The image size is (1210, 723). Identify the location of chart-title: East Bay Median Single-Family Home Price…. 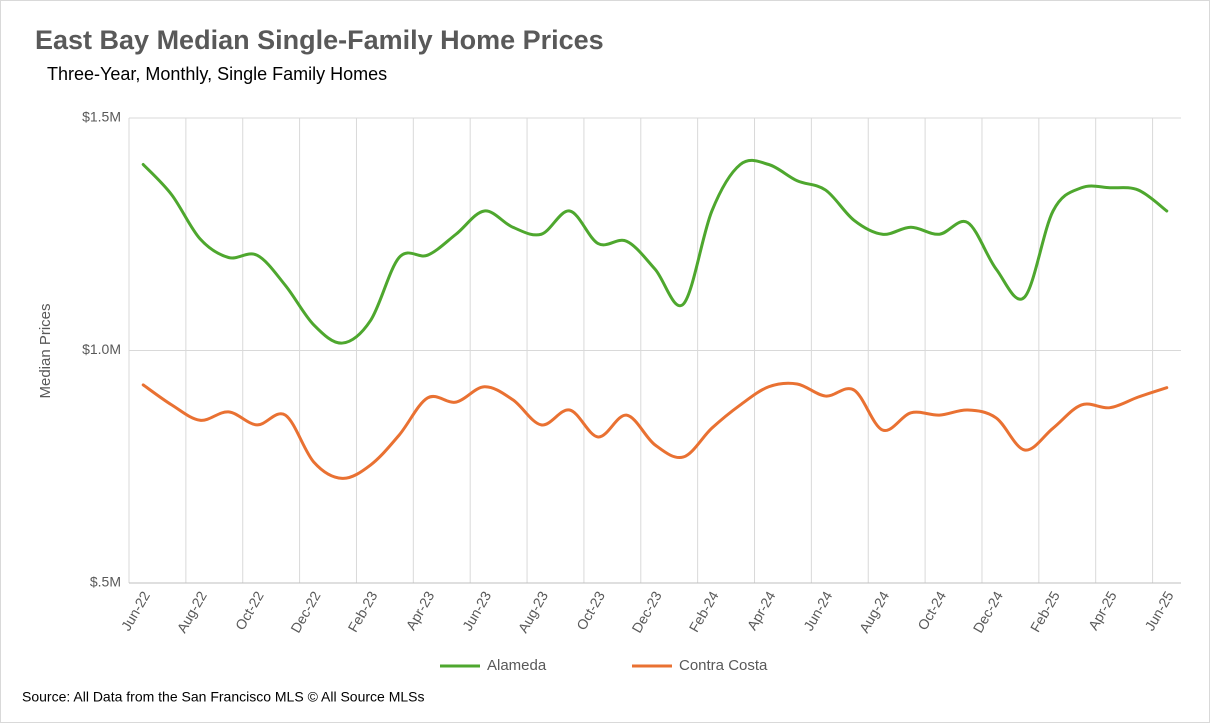
(319, 40).